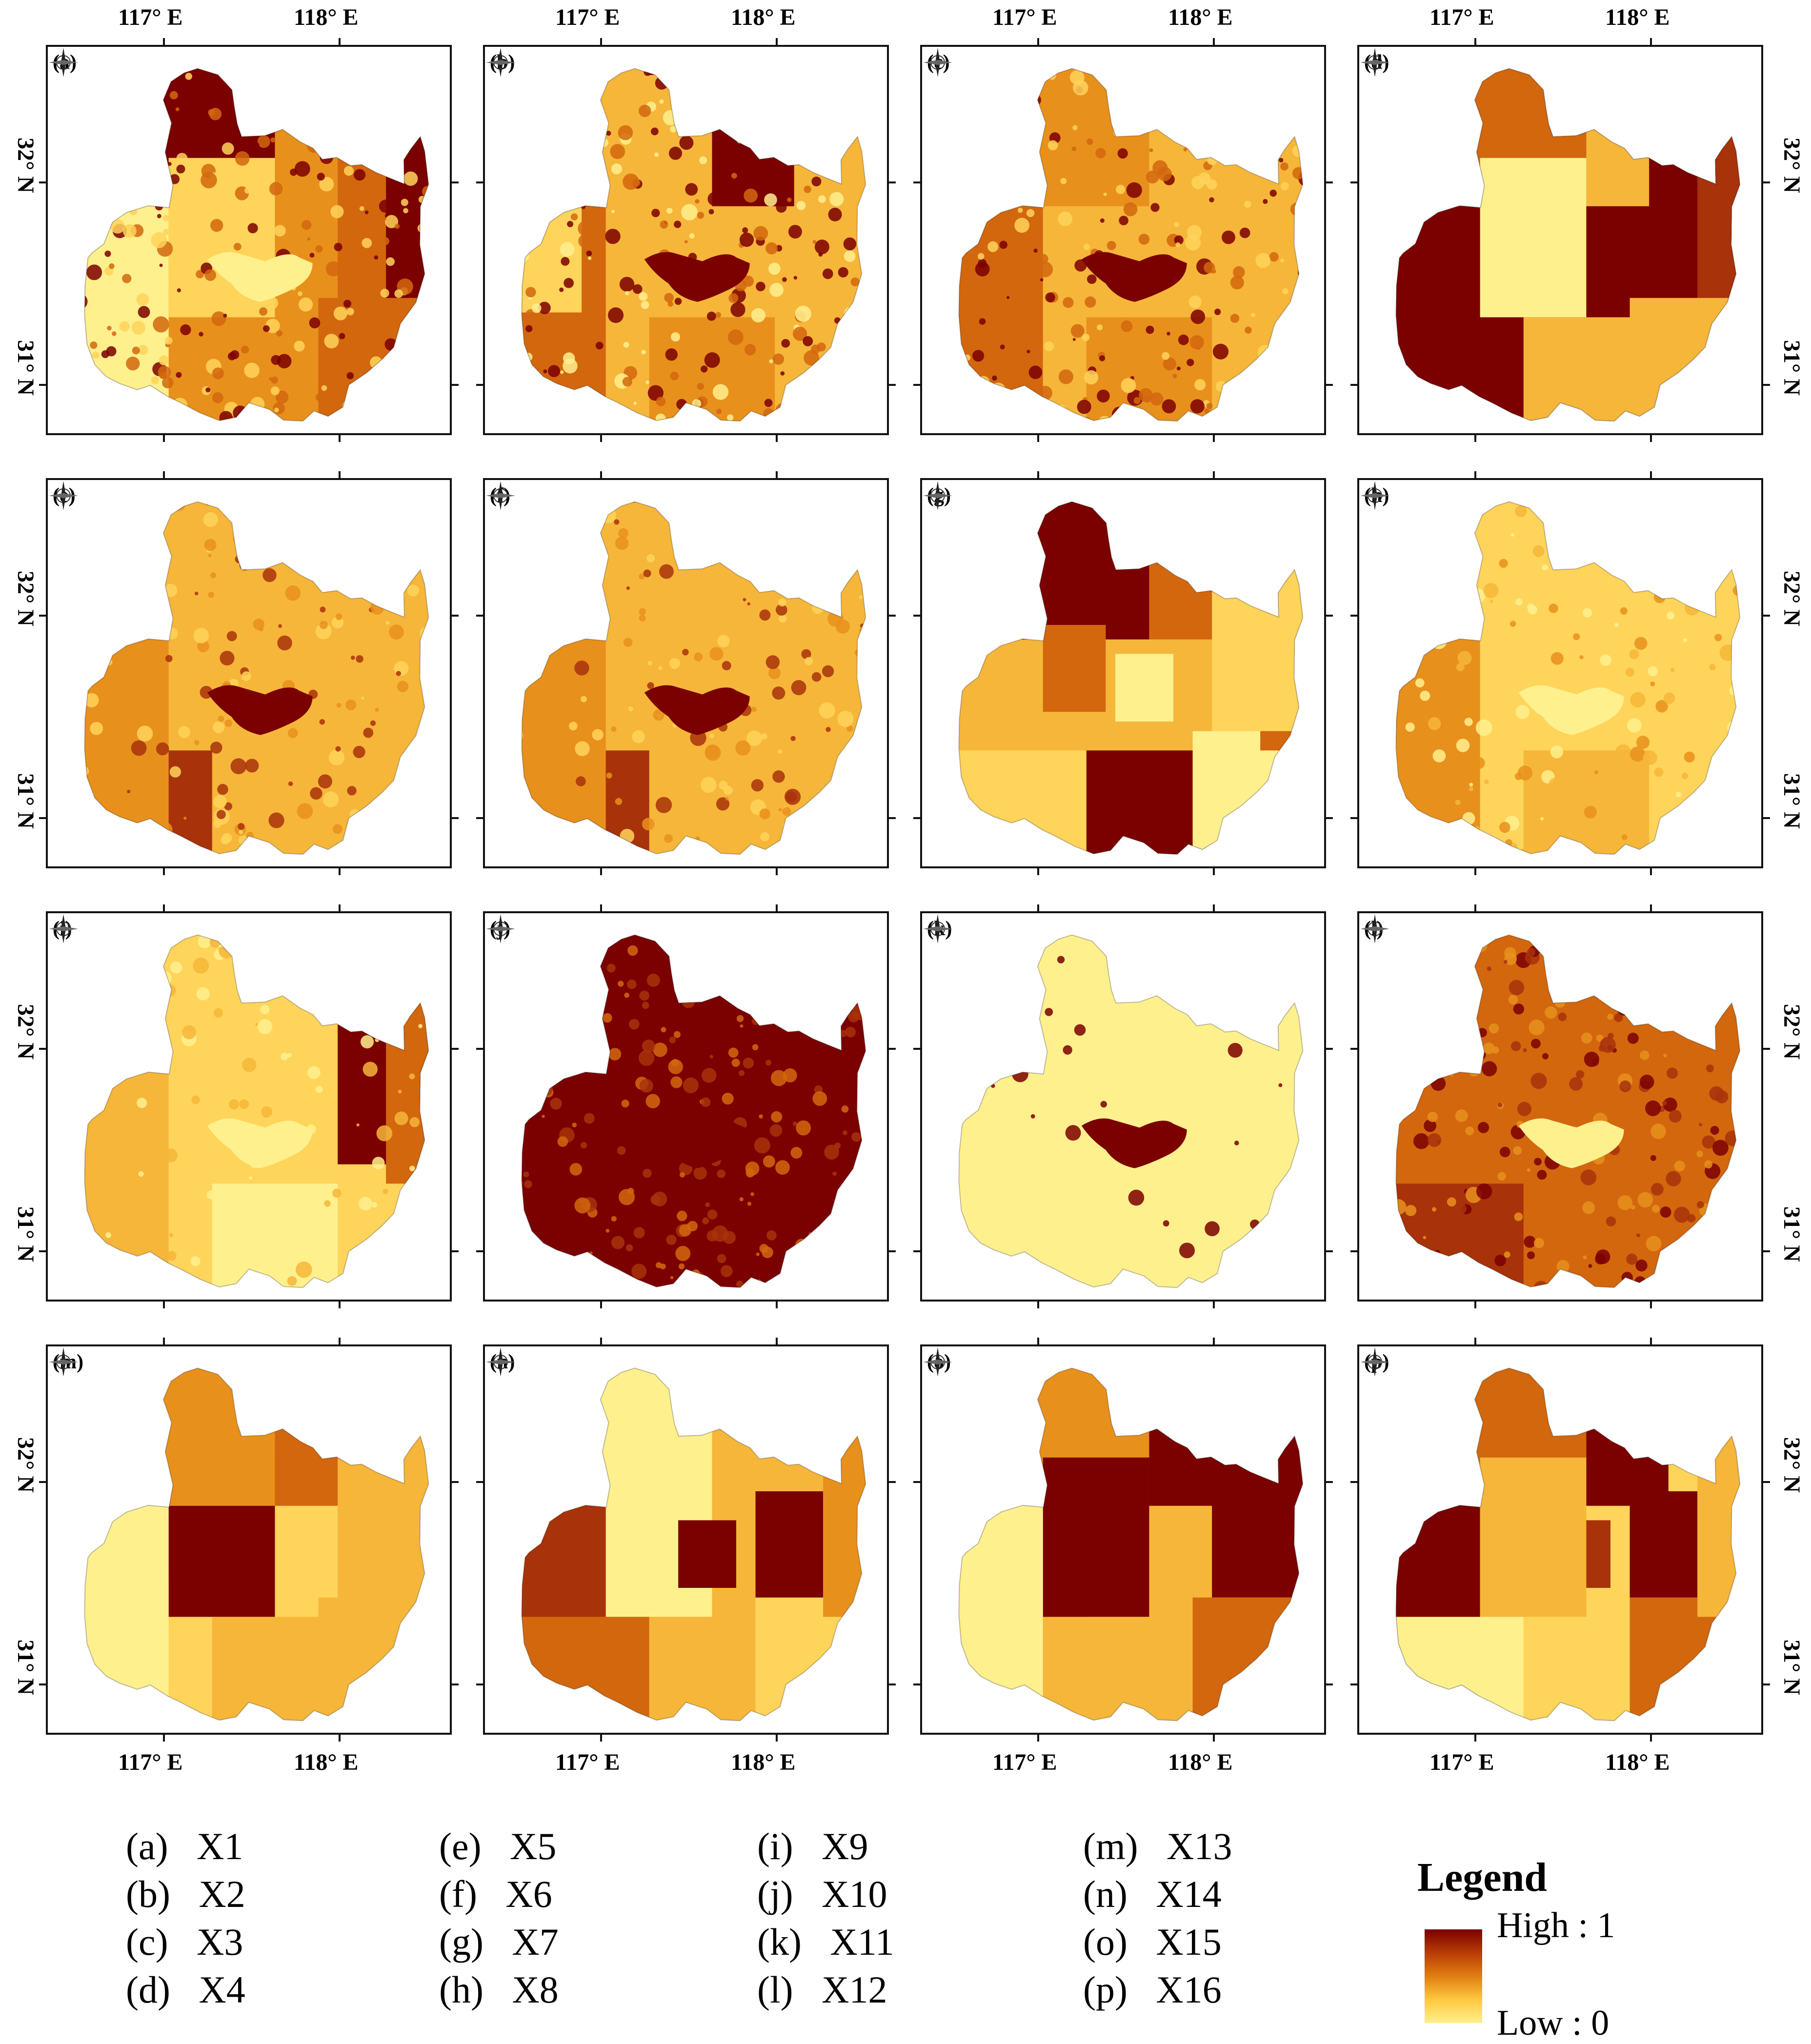 Image resolution: width=1811 pixels, height=2044 pixels. Describe the element at coordinates (1482, 1877) in the screenshot. I see `legend-title: Legend` at that location.